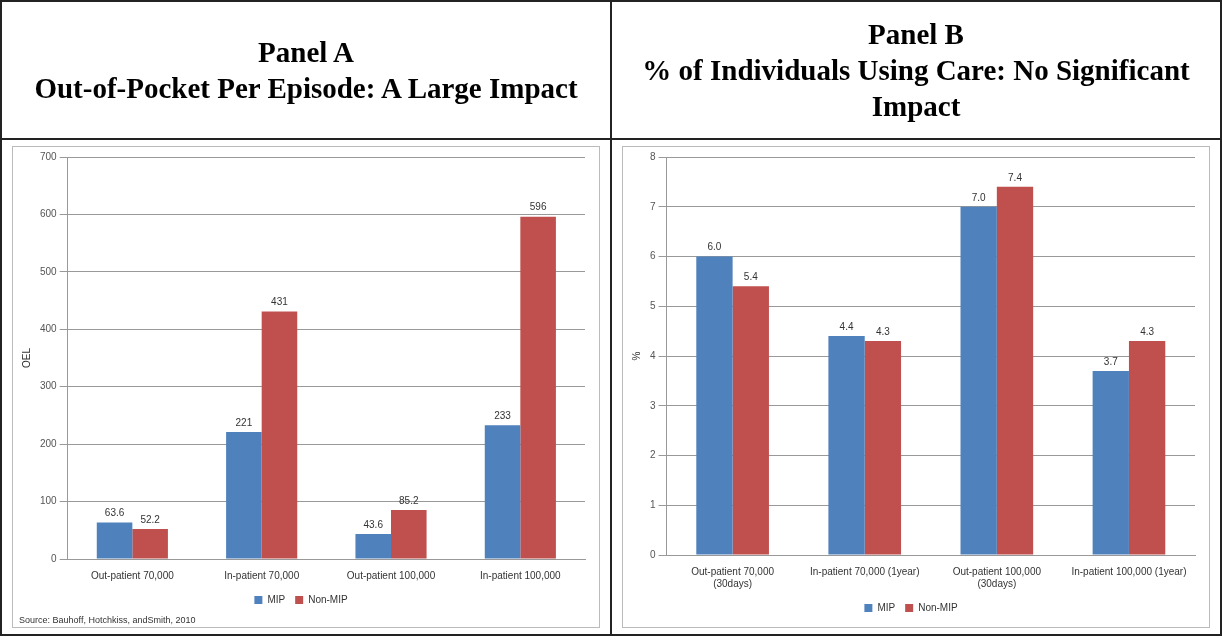 This screenshot has height=644, width=1222. Describe the element at coordinates (244, 422) in the screenshot. I see `data-label: 221` at that location.